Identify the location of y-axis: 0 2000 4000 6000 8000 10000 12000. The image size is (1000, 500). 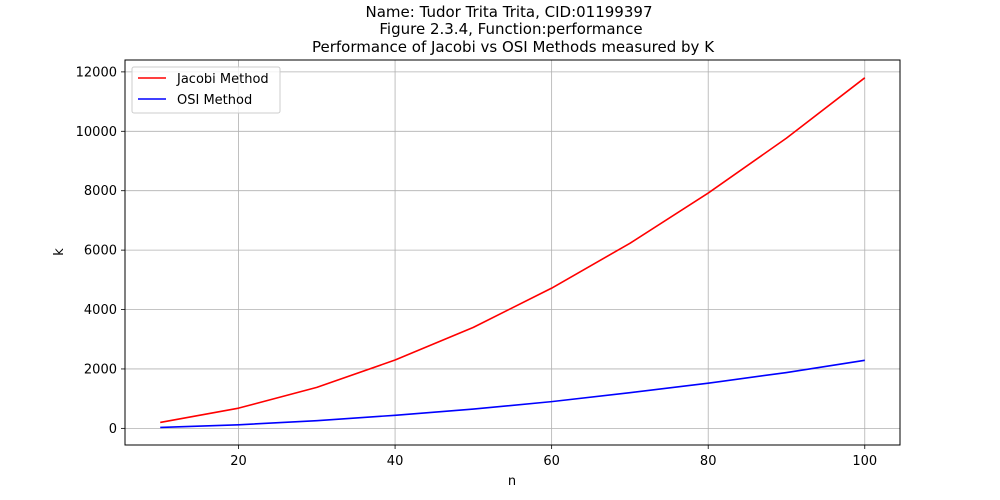
(100, 251).